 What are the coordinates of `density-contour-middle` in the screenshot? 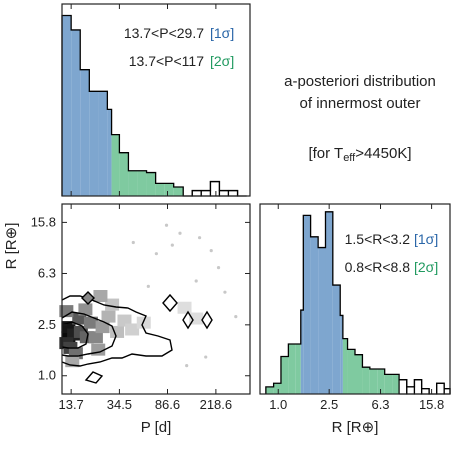 It's located at (89, 334).